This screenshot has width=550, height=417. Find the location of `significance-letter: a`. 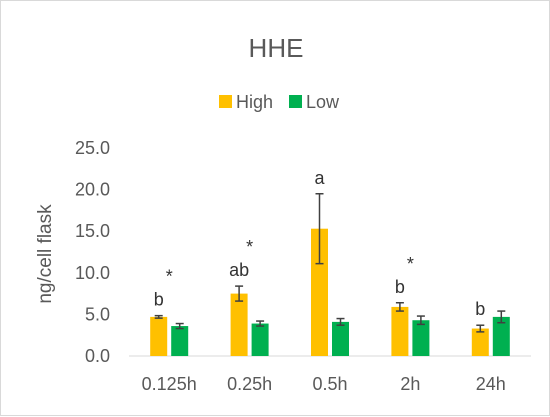

significance-letter: a is located at coordinates (319, 178).